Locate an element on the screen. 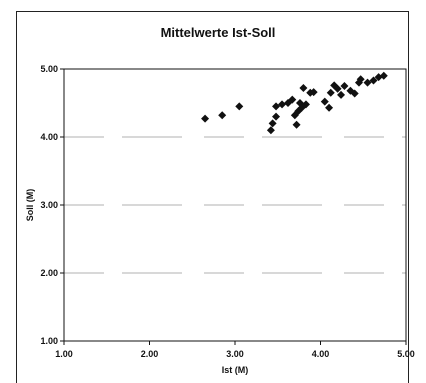  x-tick-label: 5.00 is located at coordinates (406, 354).